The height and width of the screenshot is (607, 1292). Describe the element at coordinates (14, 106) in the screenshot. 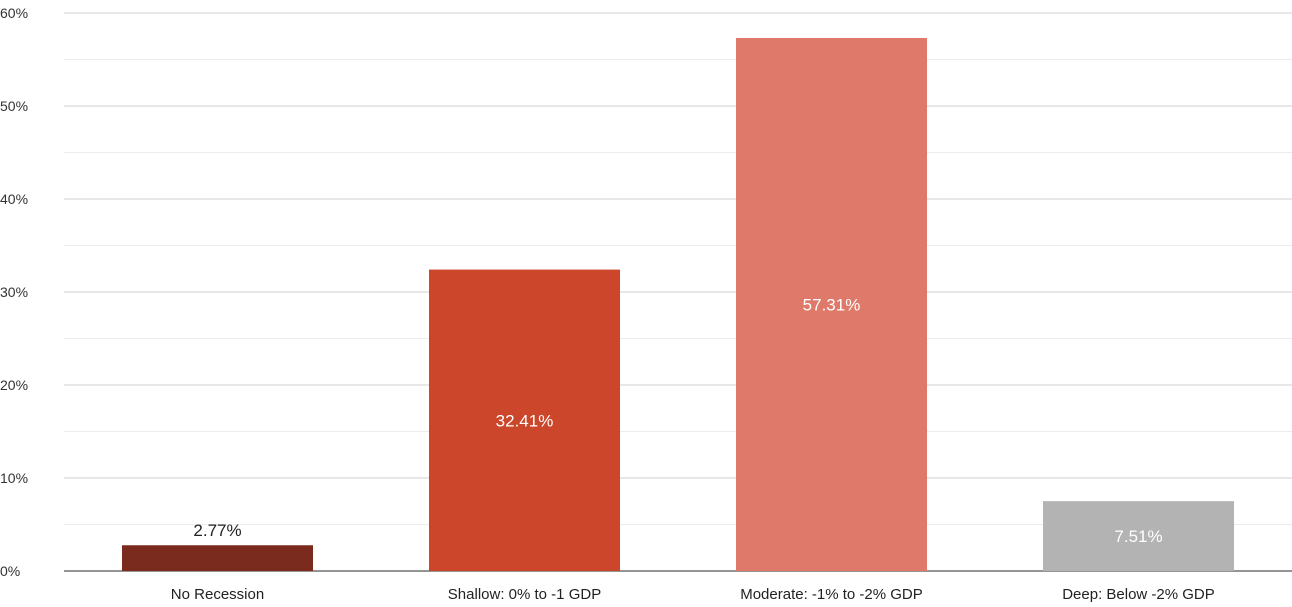

I see `y-tick-label: 50%` at that location.